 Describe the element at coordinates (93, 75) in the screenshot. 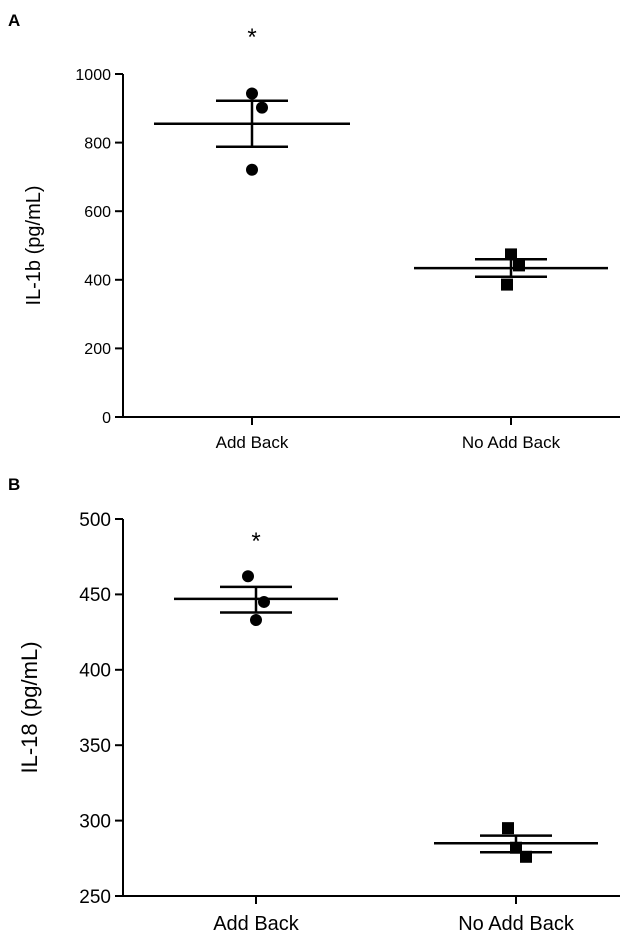

I see `y-tick-label: 1000` at that location.